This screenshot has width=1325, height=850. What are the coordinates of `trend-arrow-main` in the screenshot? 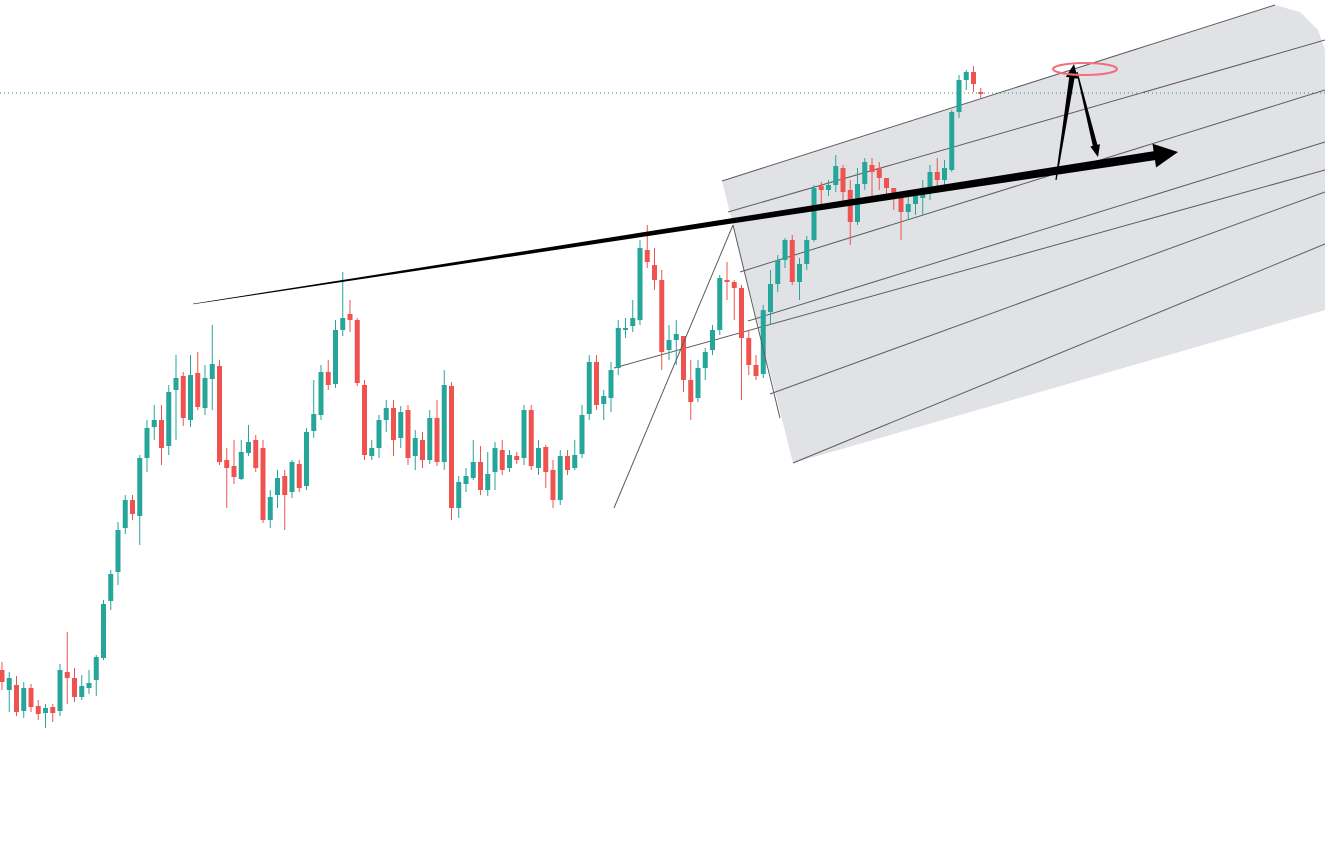 It's located at (685, 224).